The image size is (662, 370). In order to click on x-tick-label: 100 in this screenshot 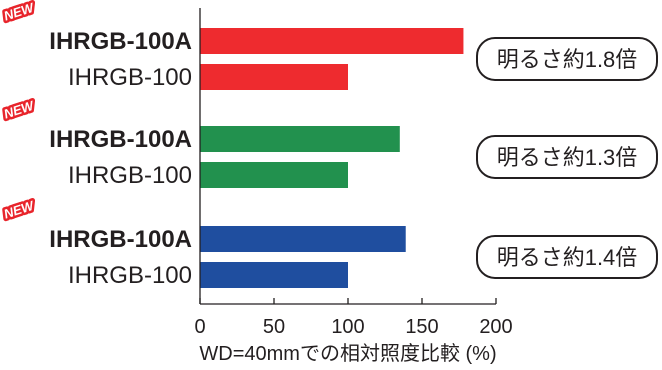, I will do `click(347, 327)`.